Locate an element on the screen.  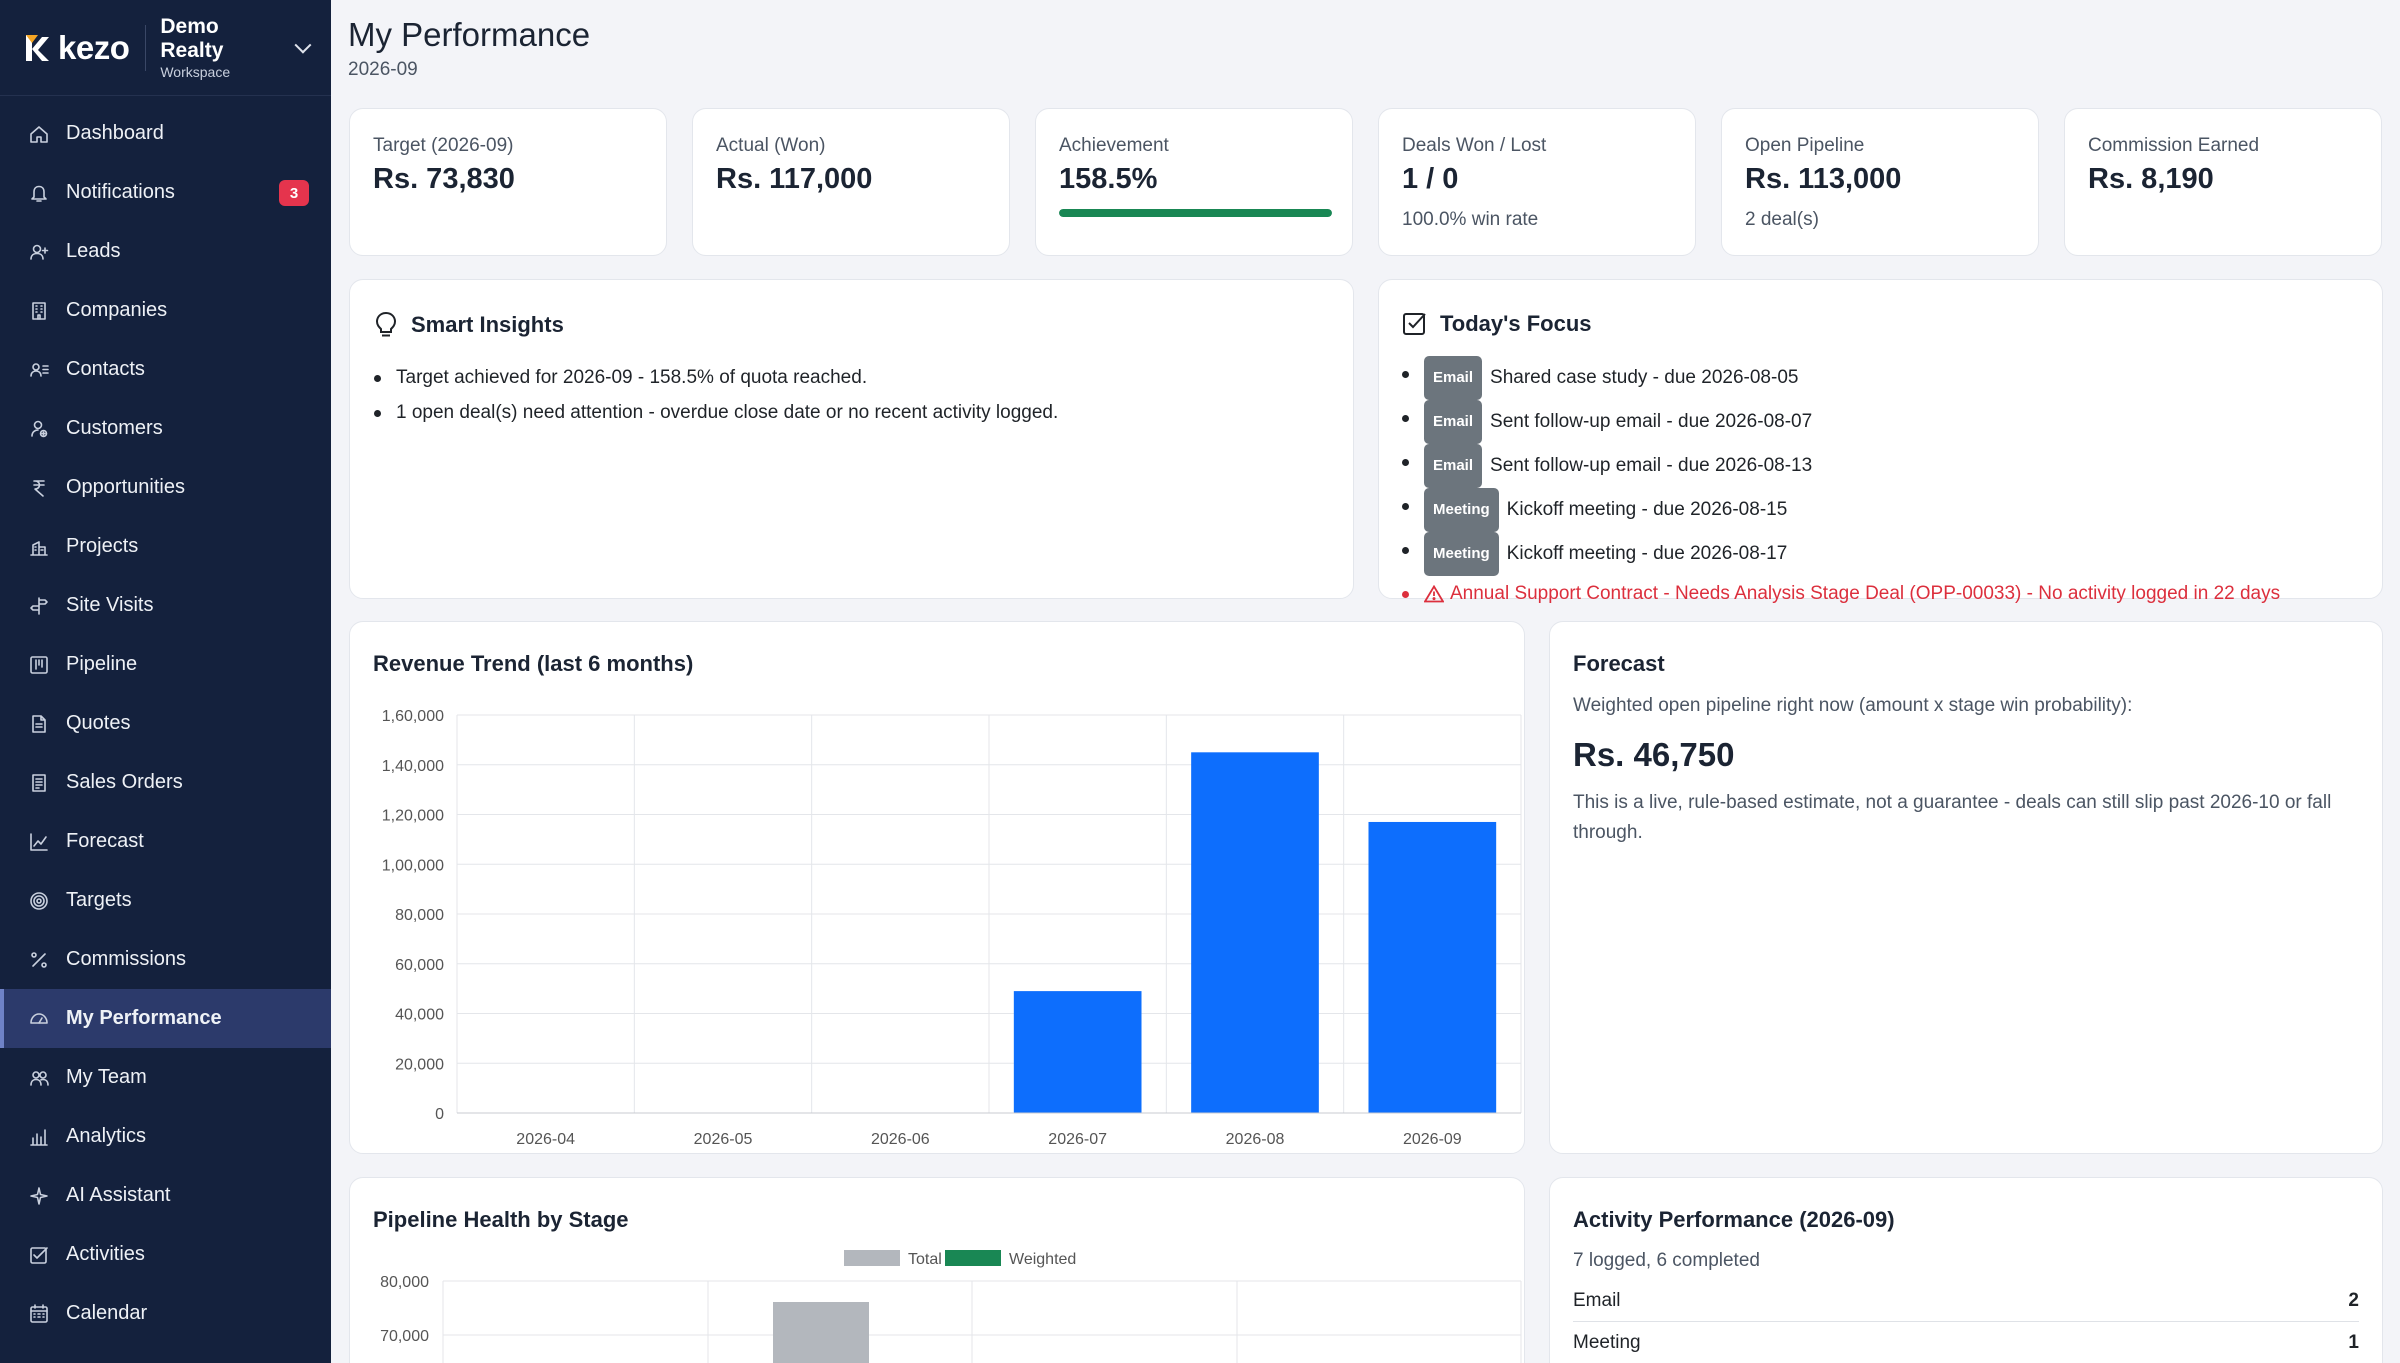
kpi-card-target: Target (2026-09) Rs. 73,830 is located at coordinates (508, 182).